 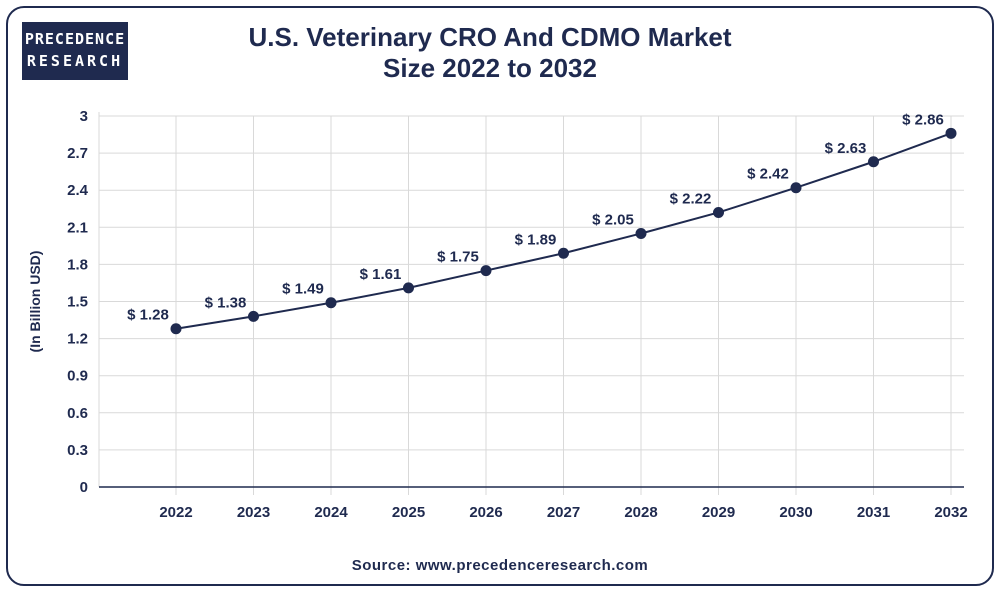 I want to click on data-label: $ 2.42, so click(x=768, y=174).